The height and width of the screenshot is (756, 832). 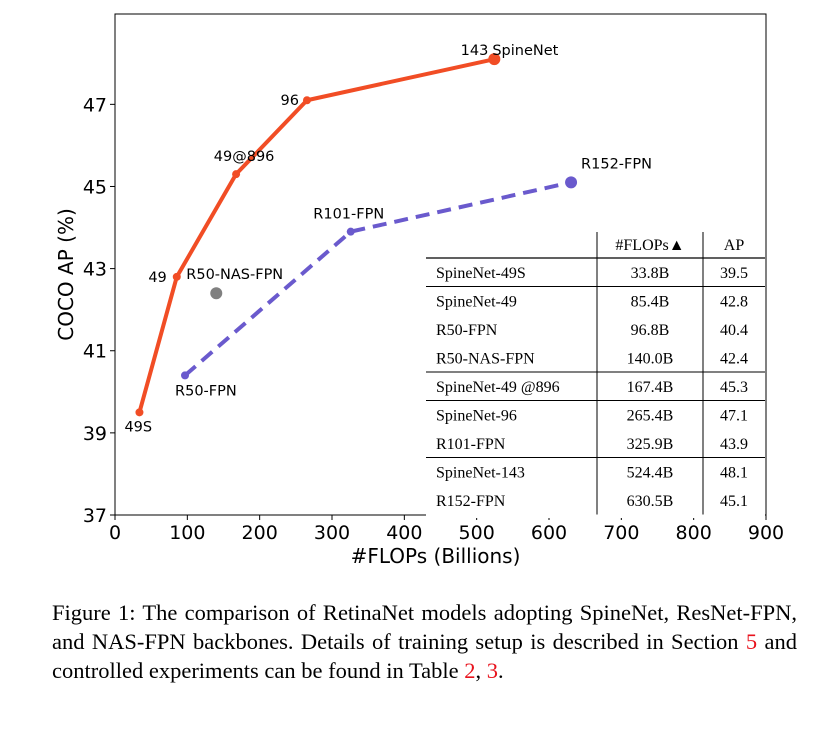 What do you see at coordinates (404, 533) in the screenshot?
I see `x-tick-label: 400` at bounding box center [404, 533].